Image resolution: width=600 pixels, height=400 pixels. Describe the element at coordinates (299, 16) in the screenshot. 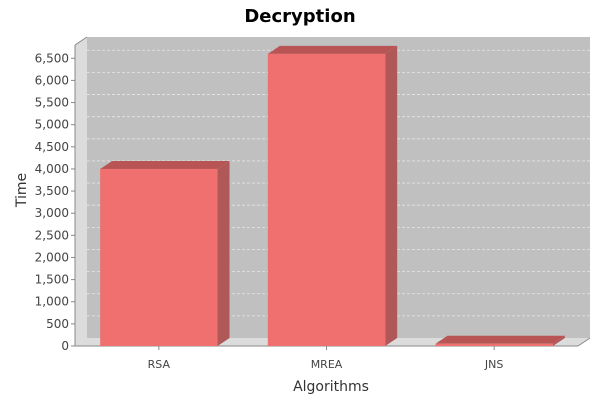

I see `chart-title: Decryption` at that location.